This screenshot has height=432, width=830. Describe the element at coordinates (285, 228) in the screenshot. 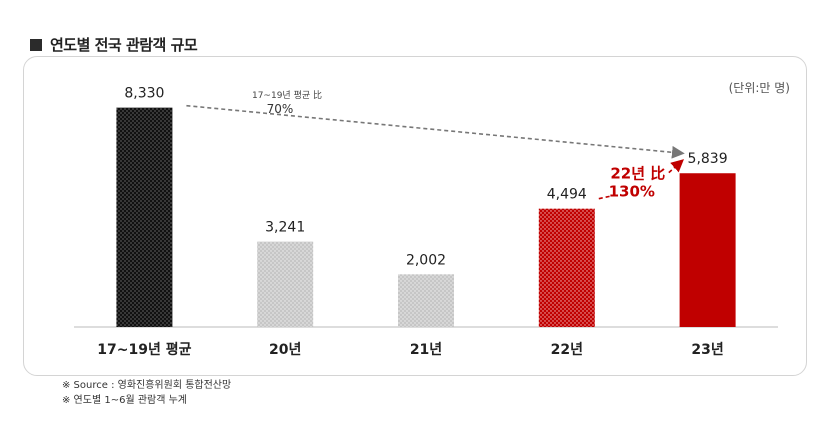

I see `value-label-1: 3,241` at that location.